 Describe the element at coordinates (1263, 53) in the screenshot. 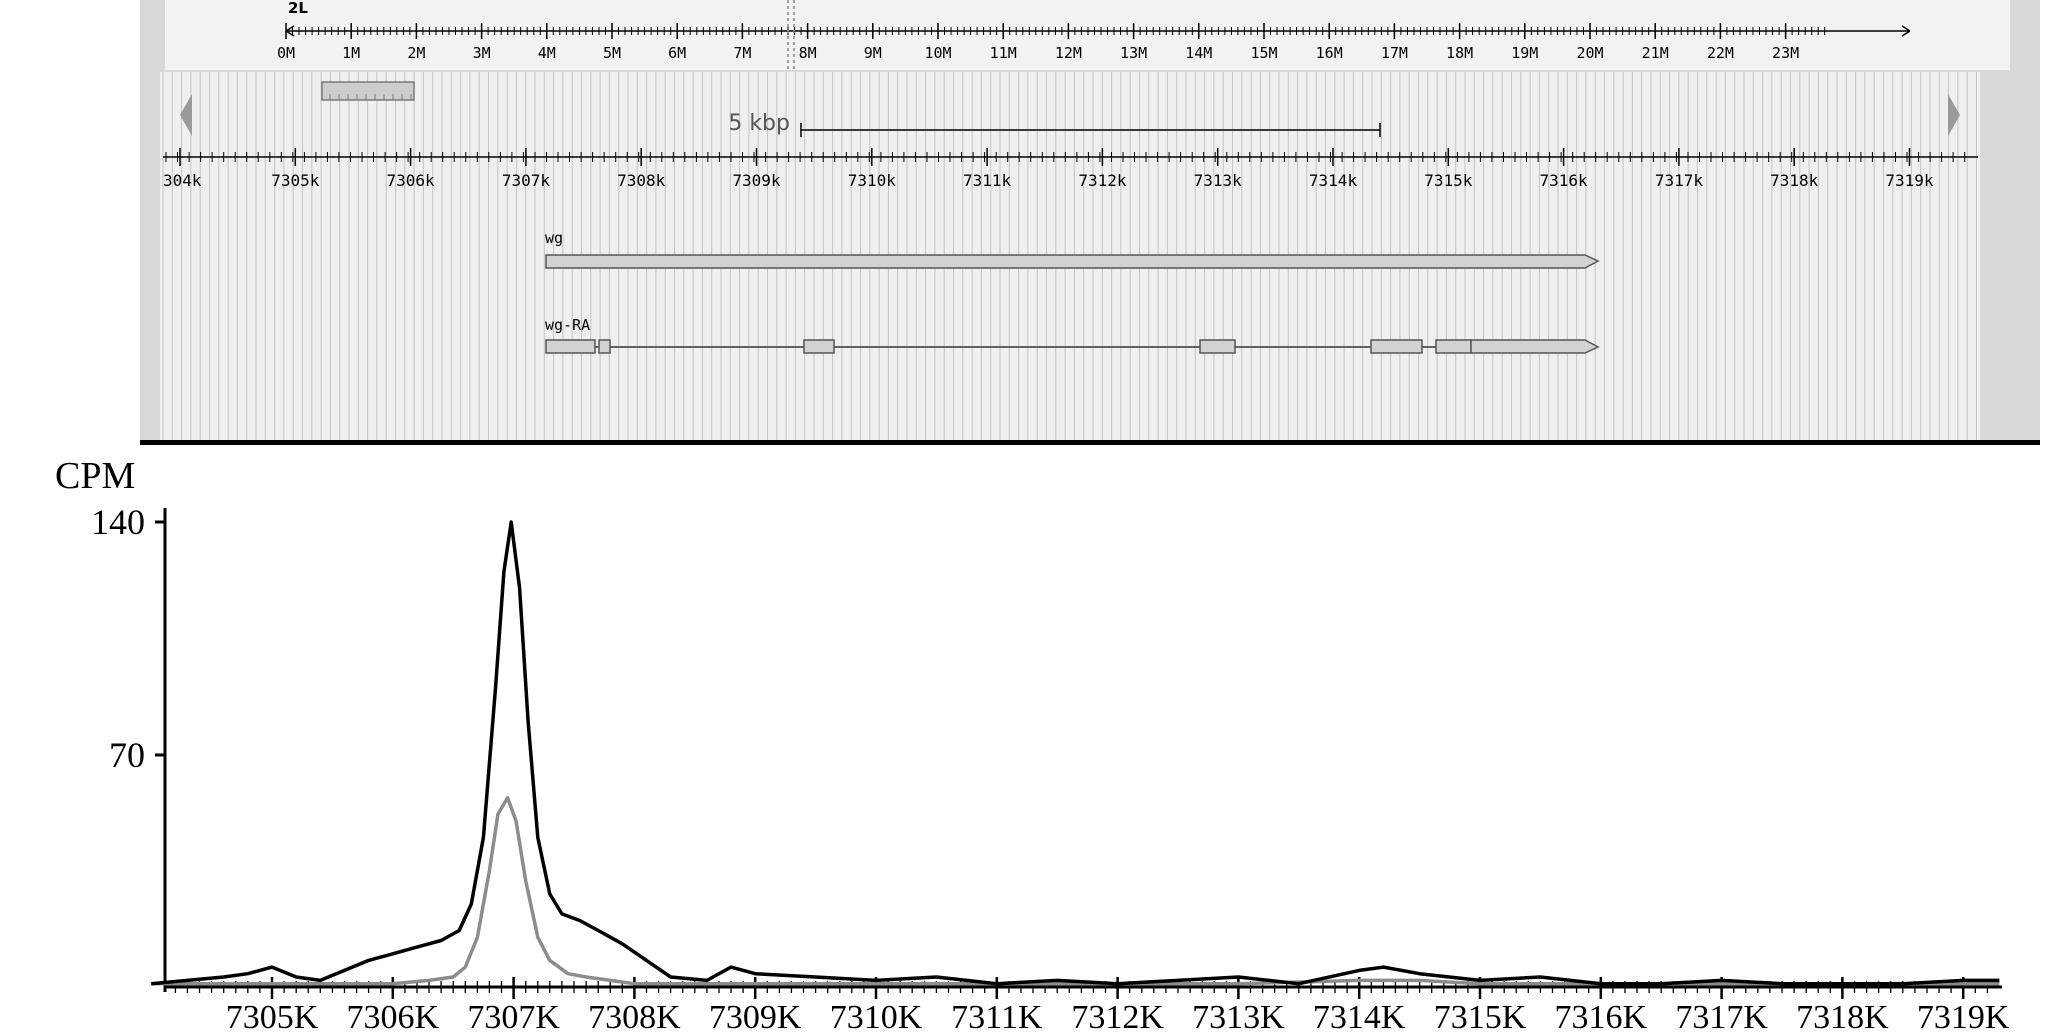

I see `overview-tick-label: 15M` at that location.